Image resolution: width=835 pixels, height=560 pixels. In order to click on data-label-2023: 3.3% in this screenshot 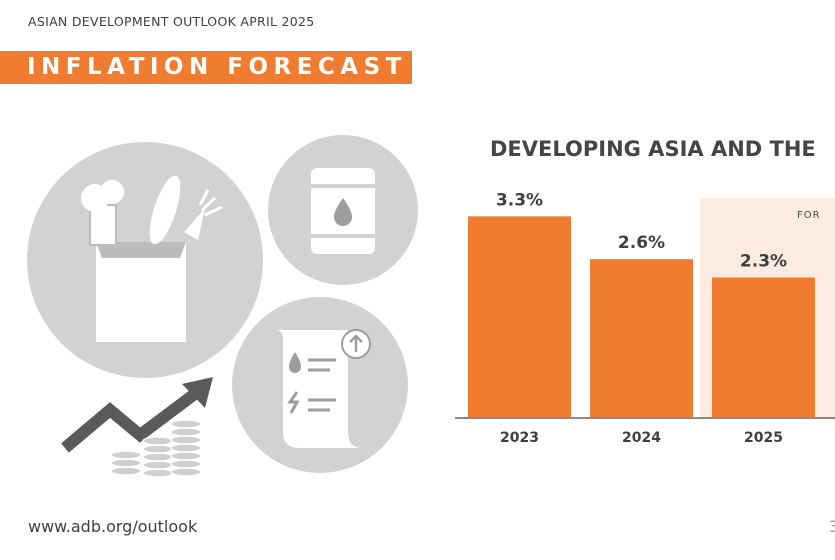, I will do `click(519, 200)`.